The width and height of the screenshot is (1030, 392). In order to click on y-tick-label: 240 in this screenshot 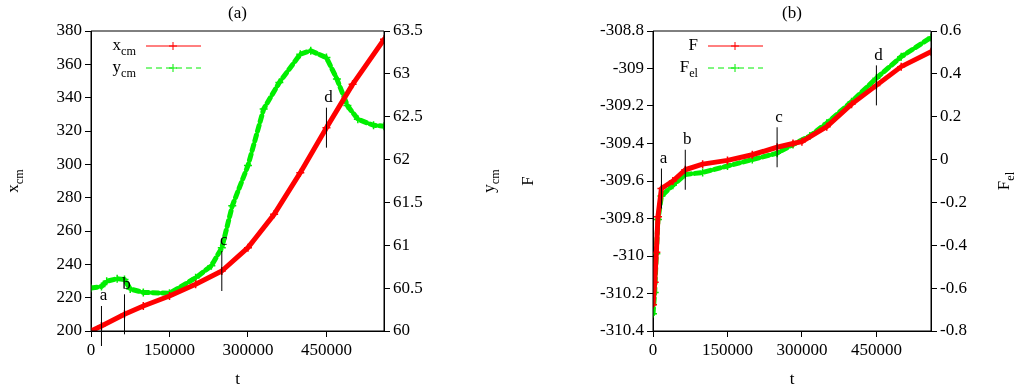, I will do `click(69, 263)`.